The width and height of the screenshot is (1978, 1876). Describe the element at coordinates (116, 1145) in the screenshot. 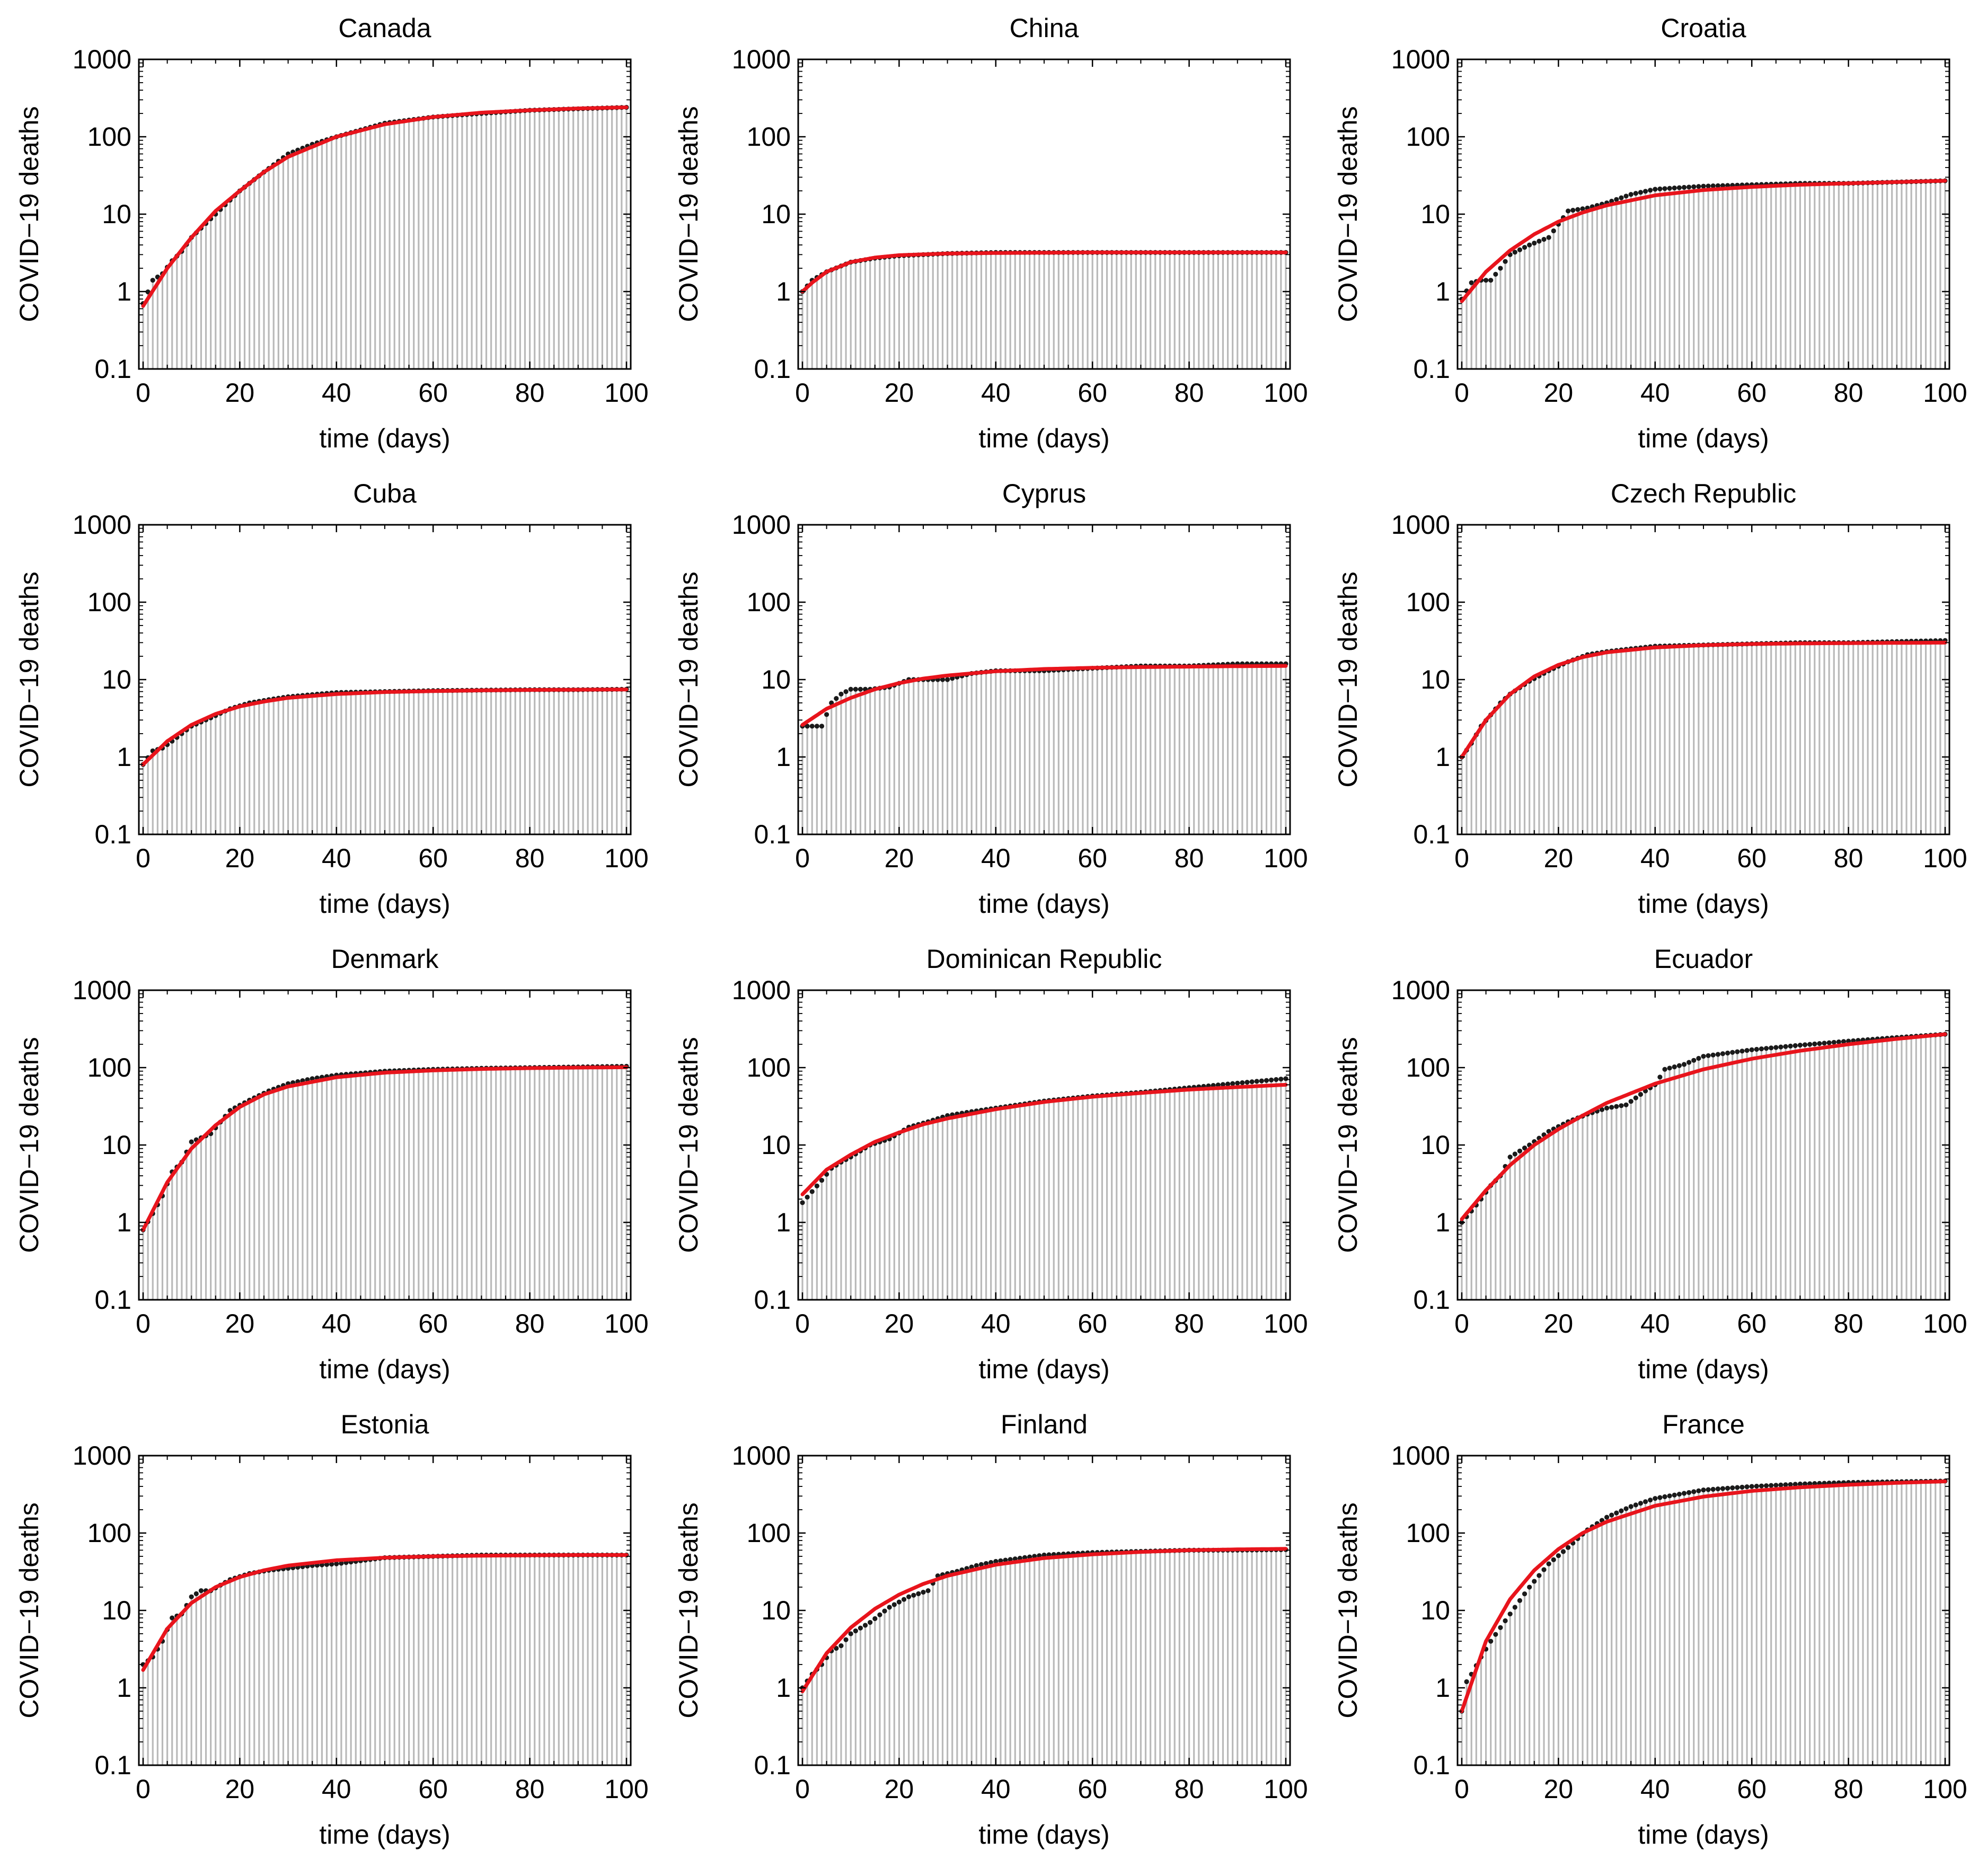

I see `y-tick-label: 10` at that location.